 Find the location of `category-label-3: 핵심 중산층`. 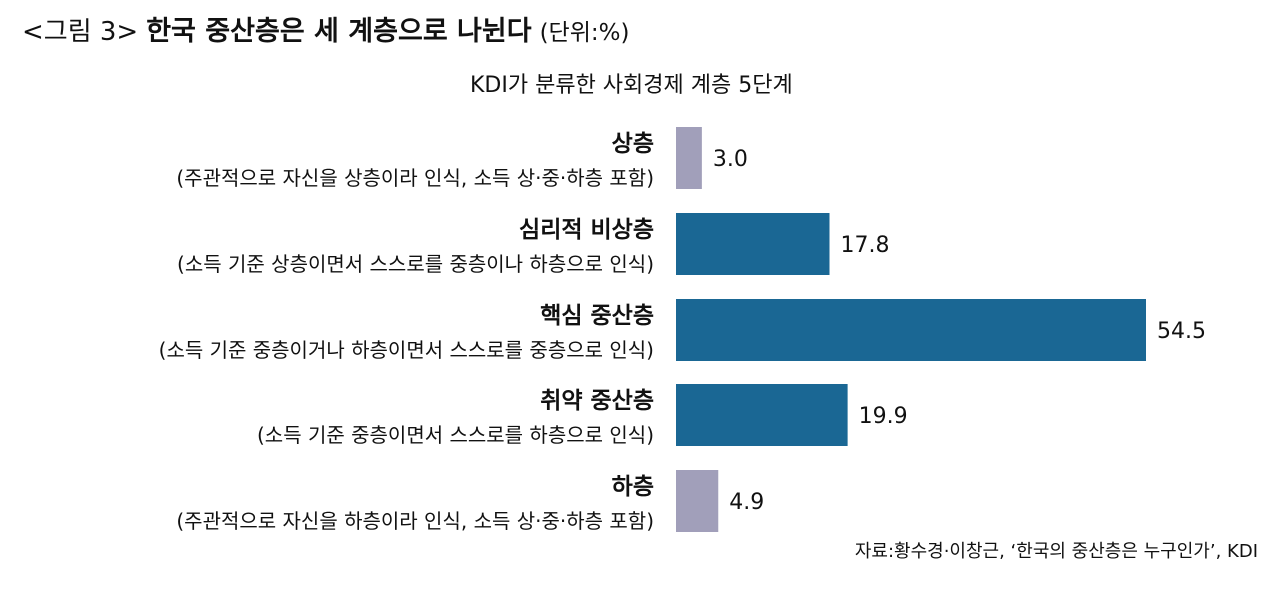

category-label-3: 핵심 중산층 is located at coordinates (597, 316).